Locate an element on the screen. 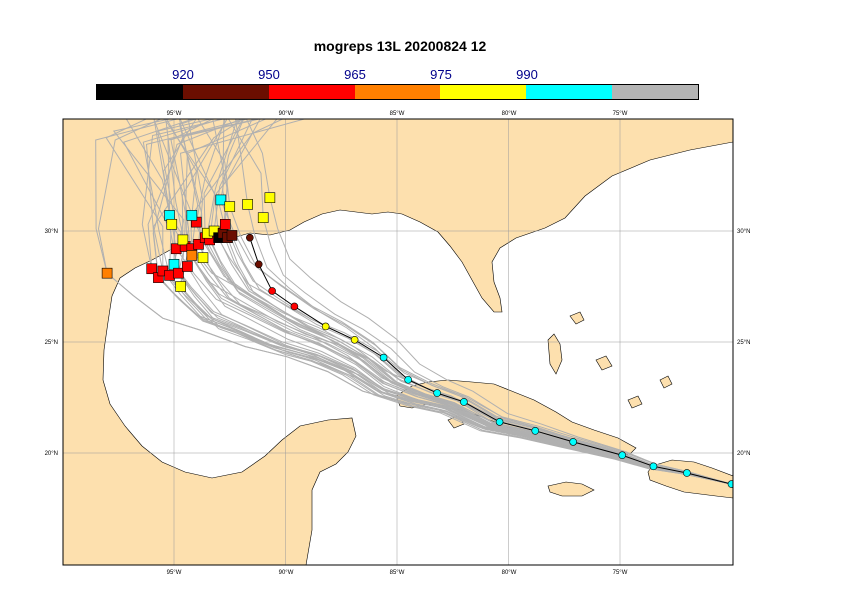 This screenshot has width=842, height=596. colorbar-label: 950 is located at coordinates (269, 74).